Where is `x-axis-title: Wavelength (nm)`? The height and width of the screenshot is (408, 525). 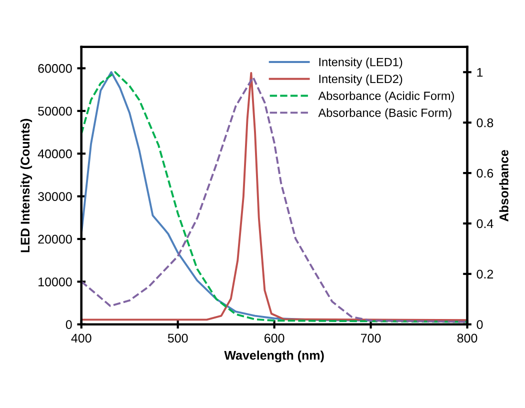 x-axis-title: Wavelength (nm) is located at coordinates (274, 356).